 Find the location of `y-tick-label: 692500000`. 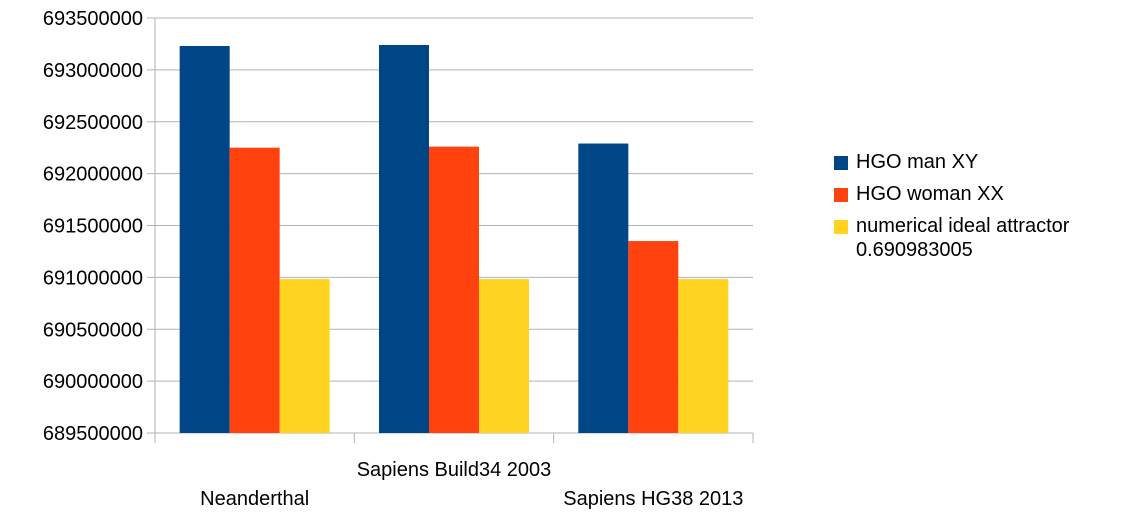

y-tick-label: 692500000 is located at coordinates (93, 123).